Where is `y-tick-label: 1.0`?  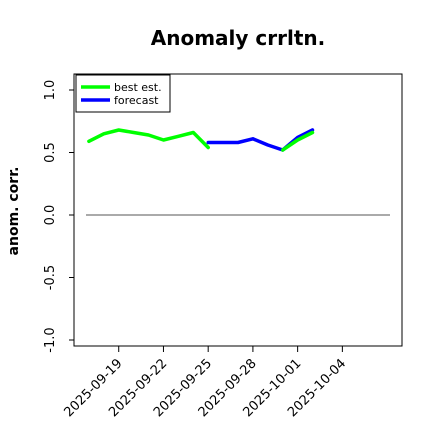 y-tick-label: 1.0 is located at coordinates (50, 90).